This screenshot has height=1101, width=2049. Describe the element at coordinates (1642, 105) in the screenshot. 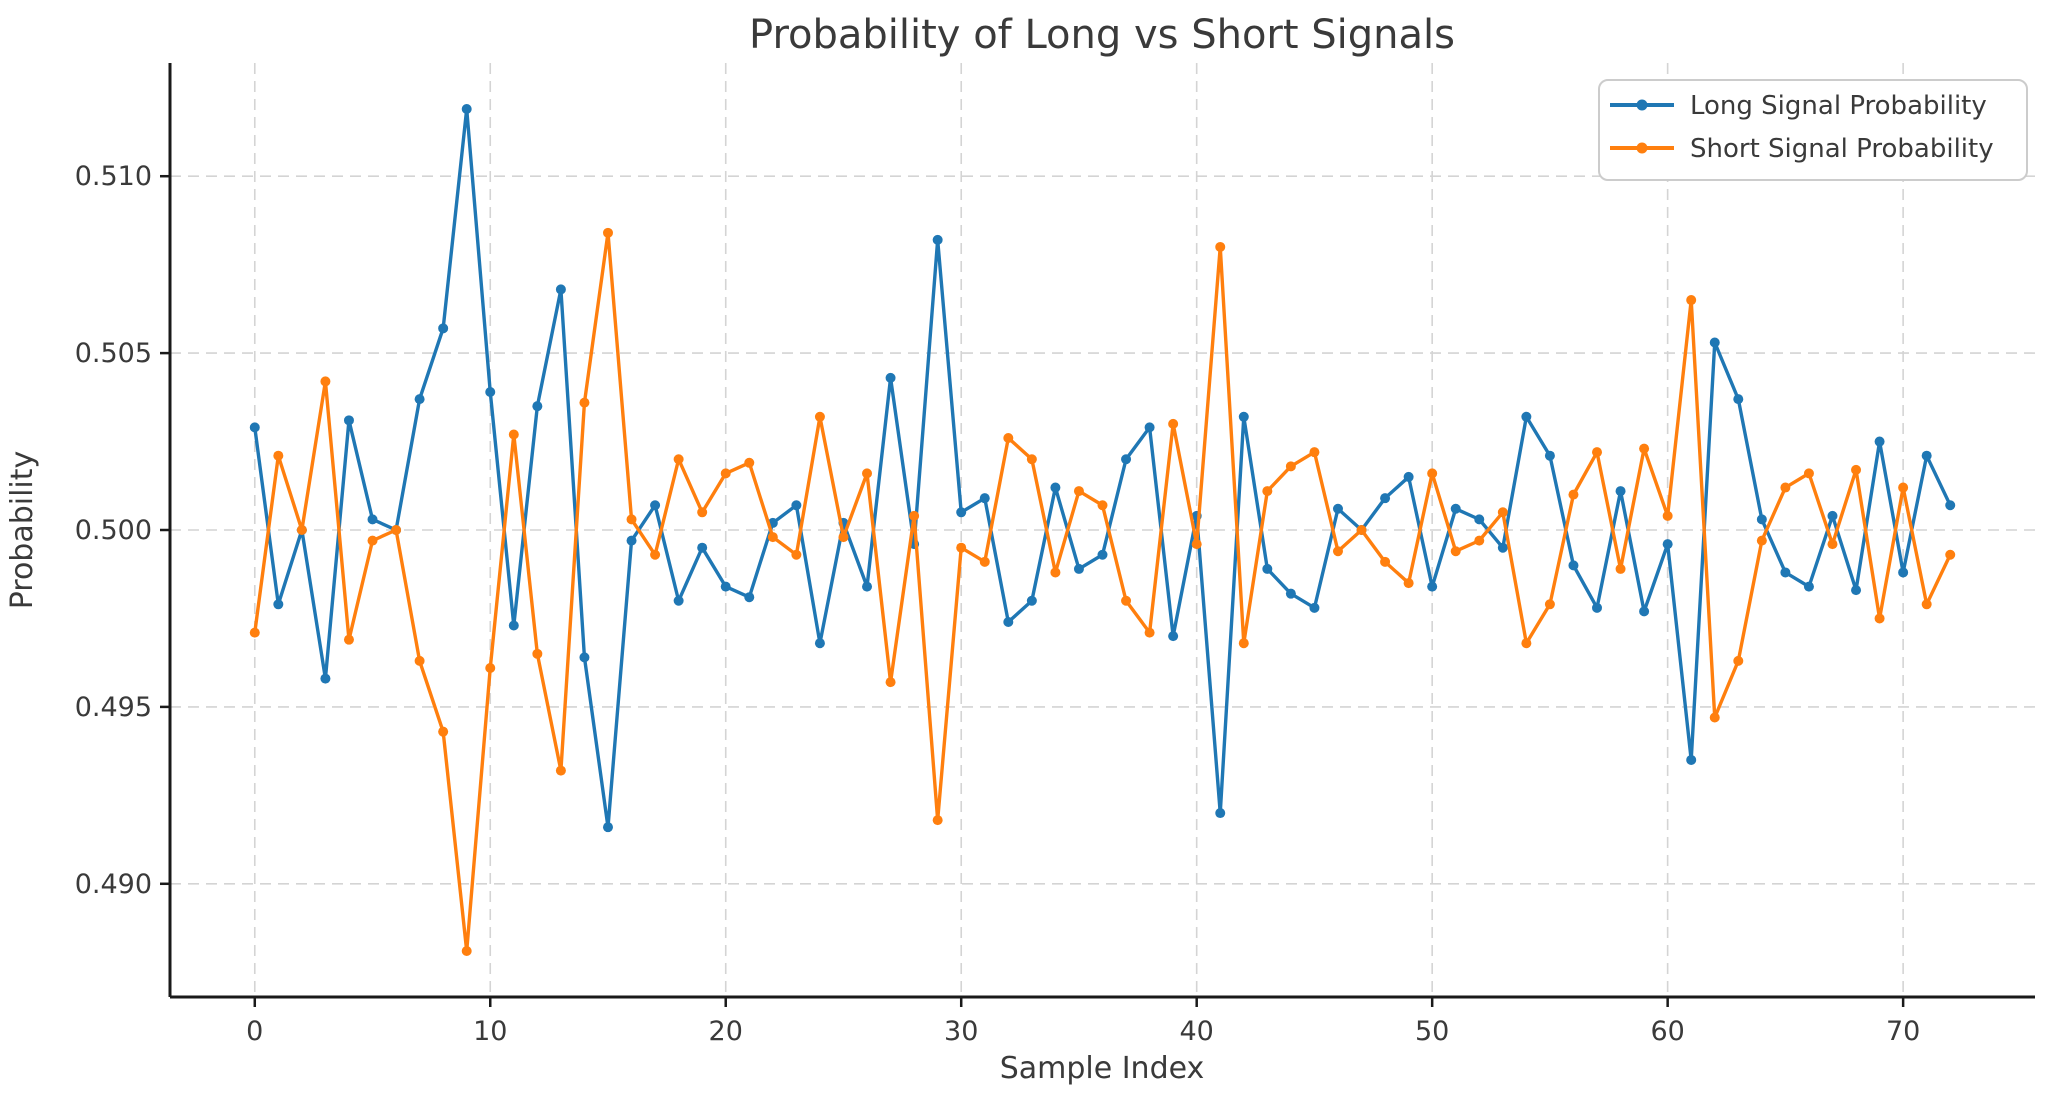

I see `legend-long-marker-icon` at that location.